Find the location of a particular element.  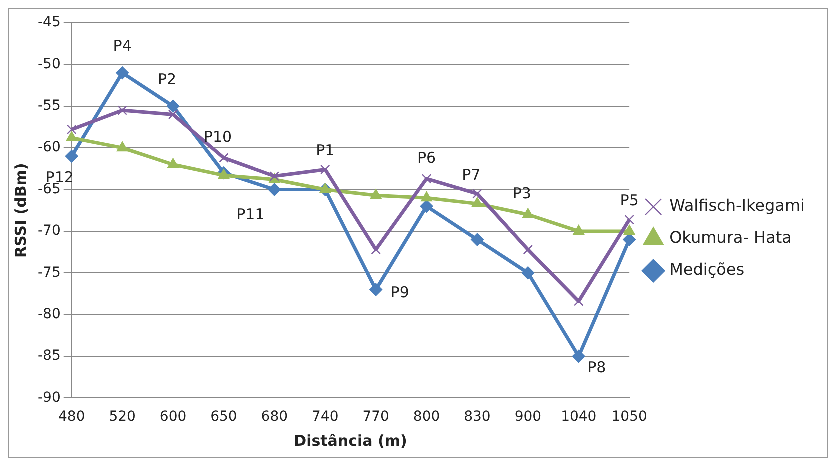

x-tick-label: 830 is located at coordinates (477, 417).